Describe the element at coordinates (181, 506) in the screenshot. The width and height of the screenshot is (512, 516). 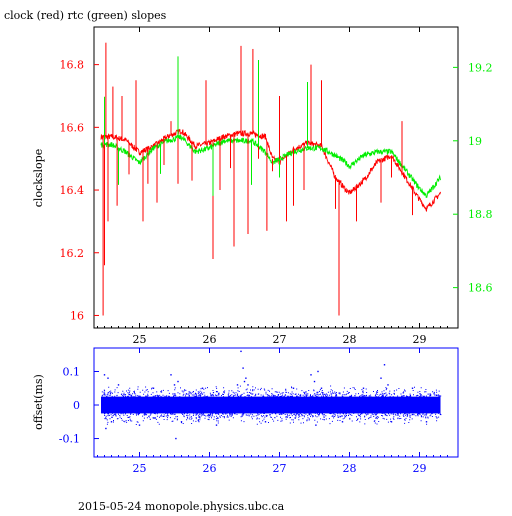
I see `footer-text: 2015-05-24 monopole.physics.ubc.ca` at that location.